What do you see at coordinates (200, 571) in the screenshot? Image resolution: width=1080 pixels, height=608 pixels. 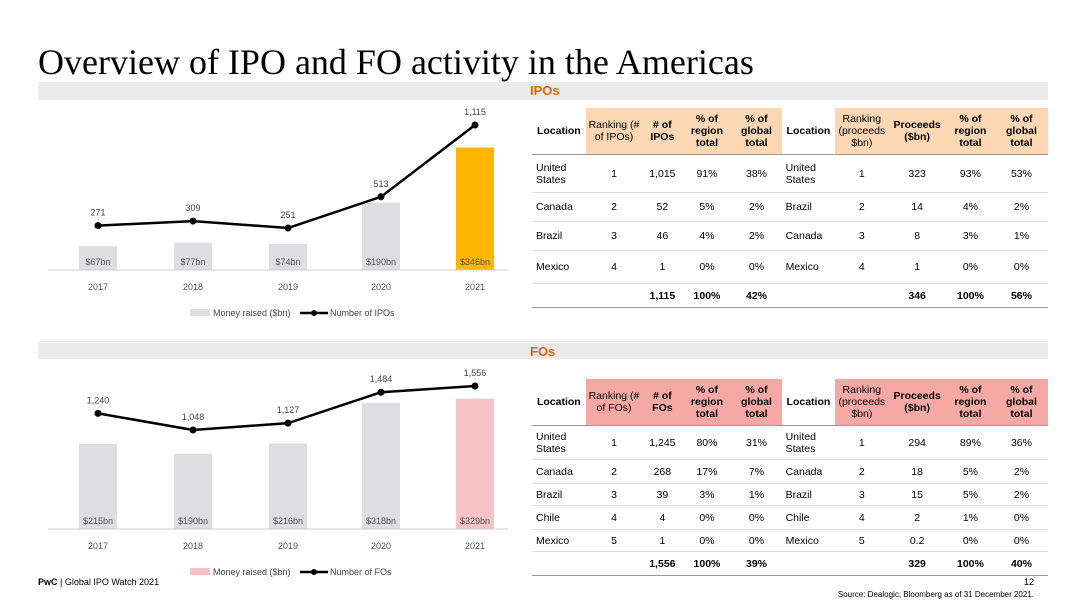 I see `fo-legend-swatch-bars` at bounding box center [200, 571].